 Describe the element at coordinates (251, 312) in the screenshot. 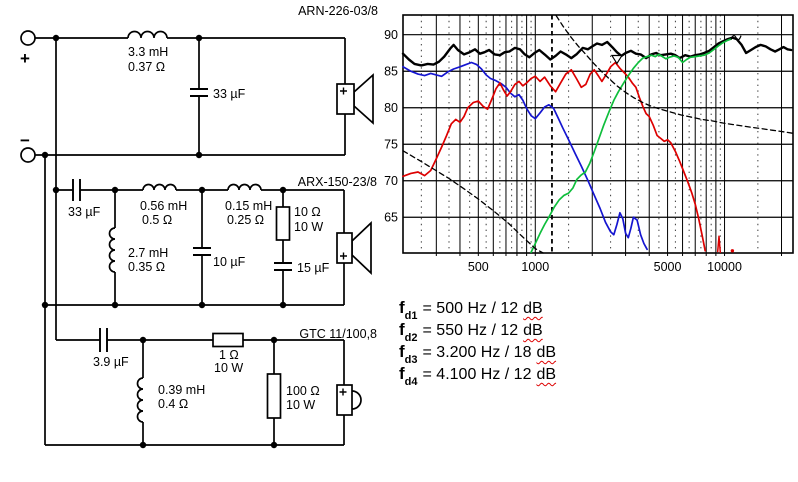

I see `resistor-symbols` at that location.